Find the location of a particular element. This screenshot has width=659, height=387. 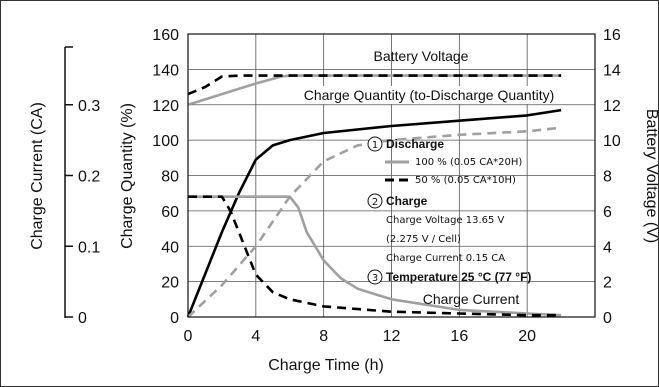

current-tick-label: 0.2 is located at coordinates (89, 177).